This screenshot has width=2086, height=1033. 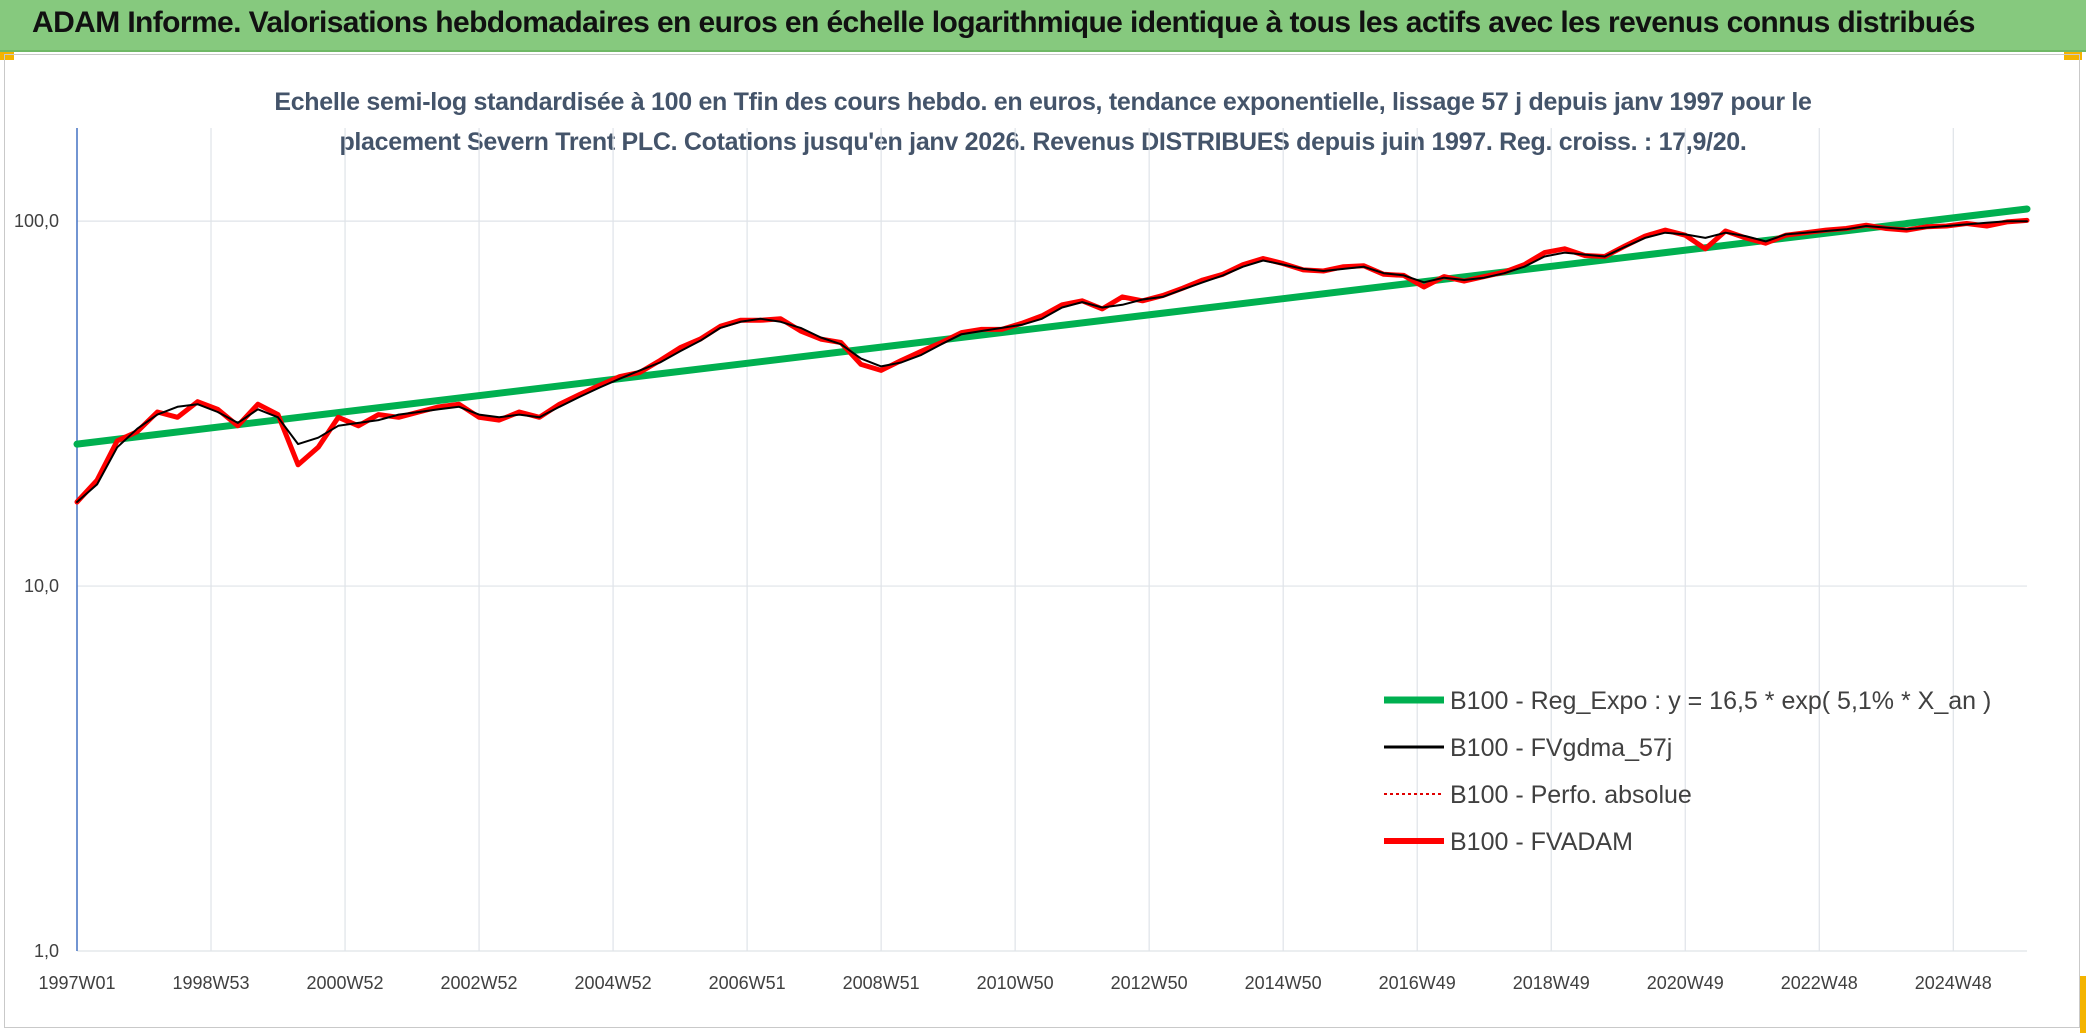 What do you see at coordinates (479, 983) in the screenshot?
I see `x-tick-label: 2002W52` at bounding box center [479, 983].